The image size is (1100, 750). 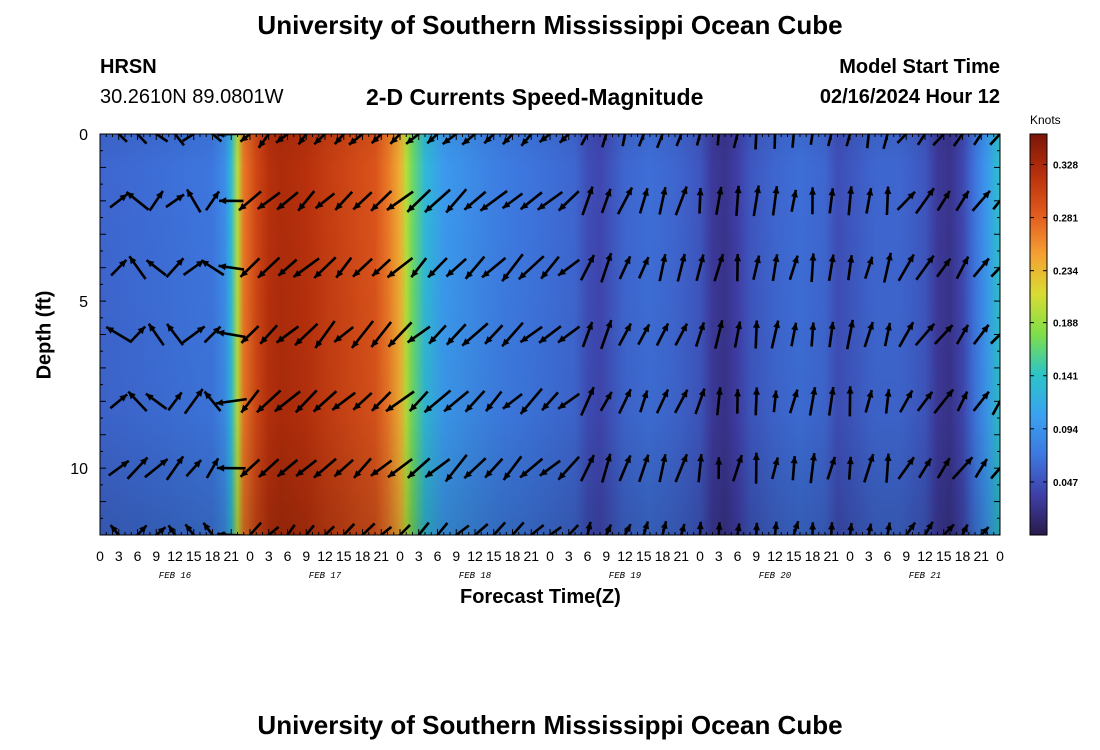 I want to click on x-tick-label: 9, so click(x=156, y=556).